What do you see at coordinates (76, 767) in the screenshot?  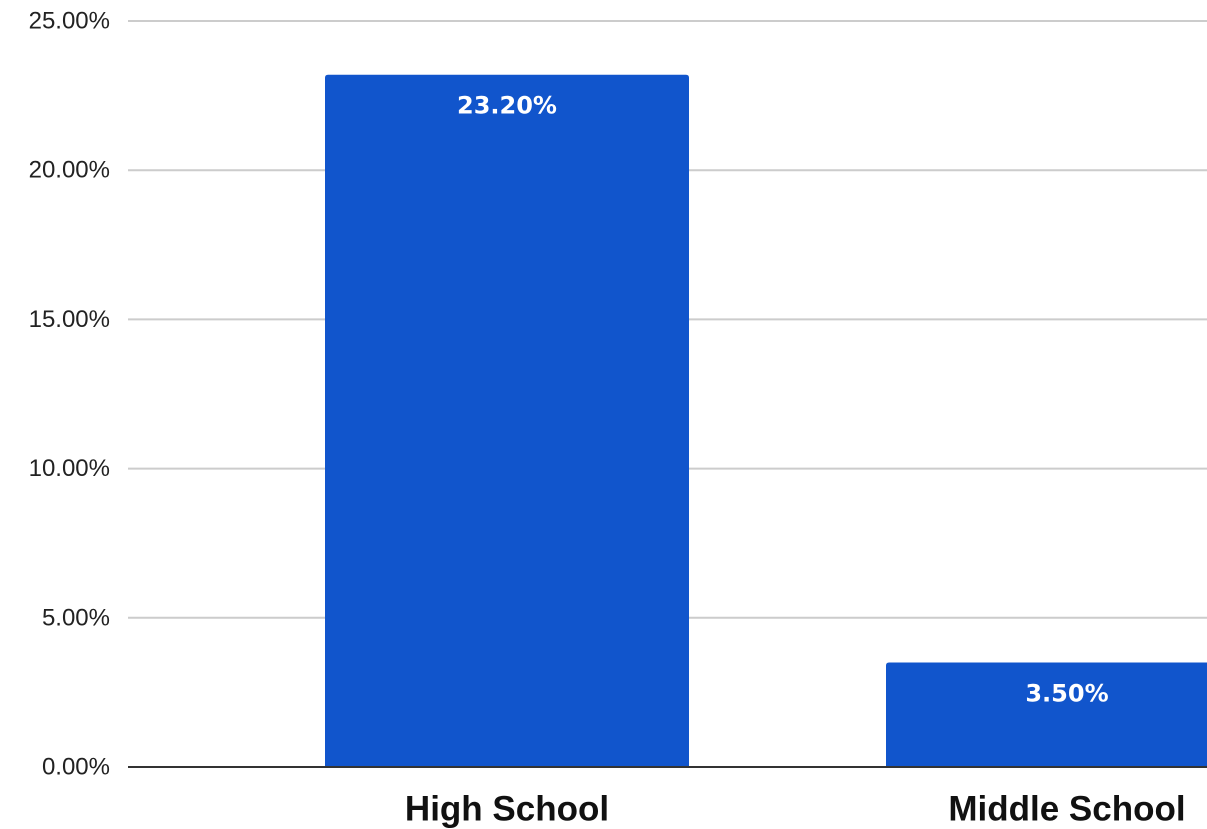 I see `y-tick-label: 0.00%` at bounding box center [76, 767].